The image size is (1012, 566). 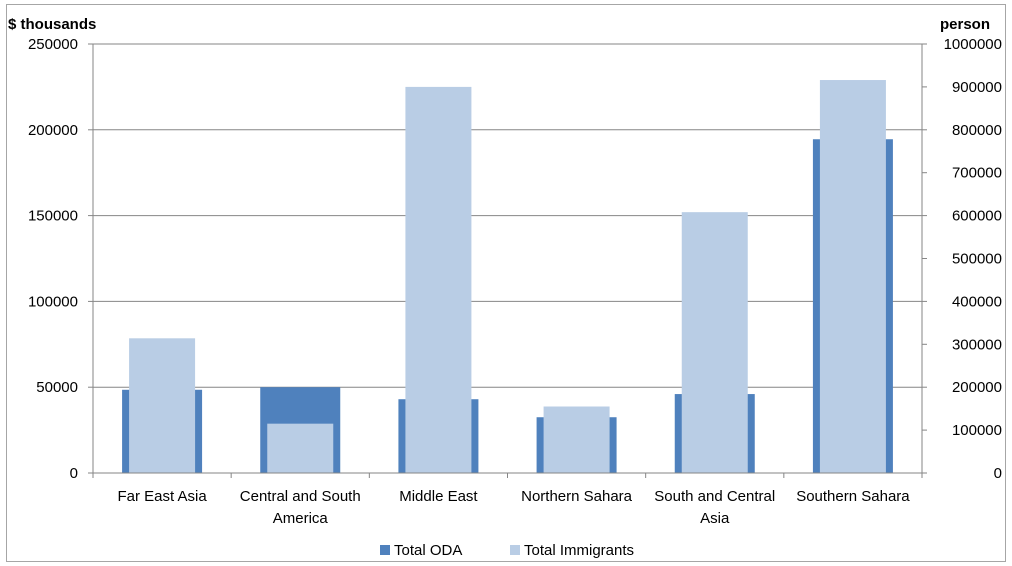 I want to click on left-axis-unit: $ thousands, so click(x=52, y=24).